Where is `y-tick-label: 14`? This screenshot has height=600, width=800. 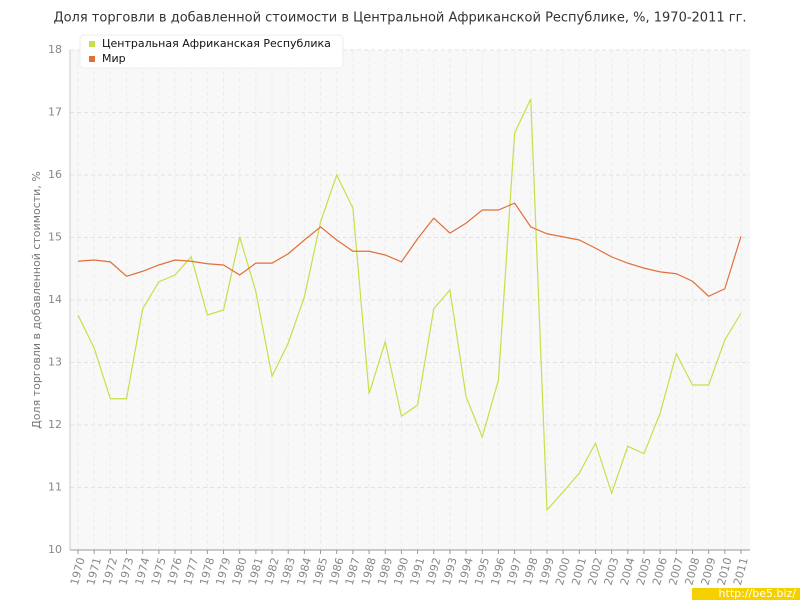
y-tick-label: 14 is located at coordinates (55, 299).